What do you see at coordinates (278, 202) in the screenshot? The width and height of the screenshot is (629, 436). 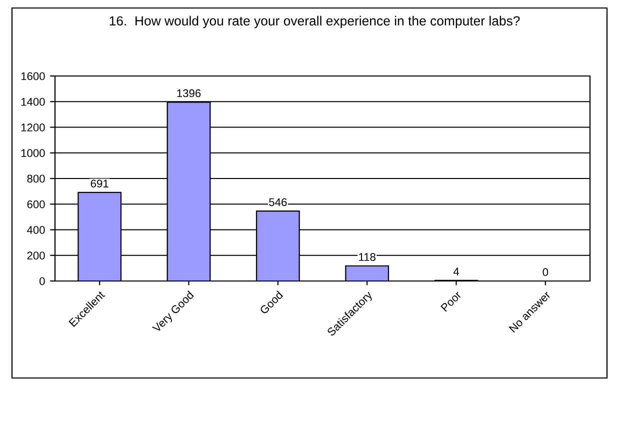 I see `data-label: 546` at bounding box center [278, 202].